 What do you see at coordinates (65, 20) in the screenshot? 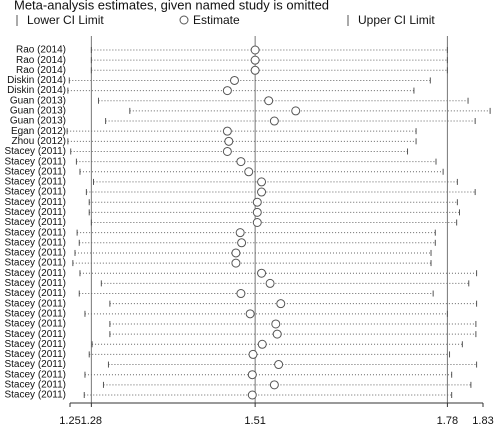
I see `legend-label: Lower CI Limit` at bounding box center [65, 20].